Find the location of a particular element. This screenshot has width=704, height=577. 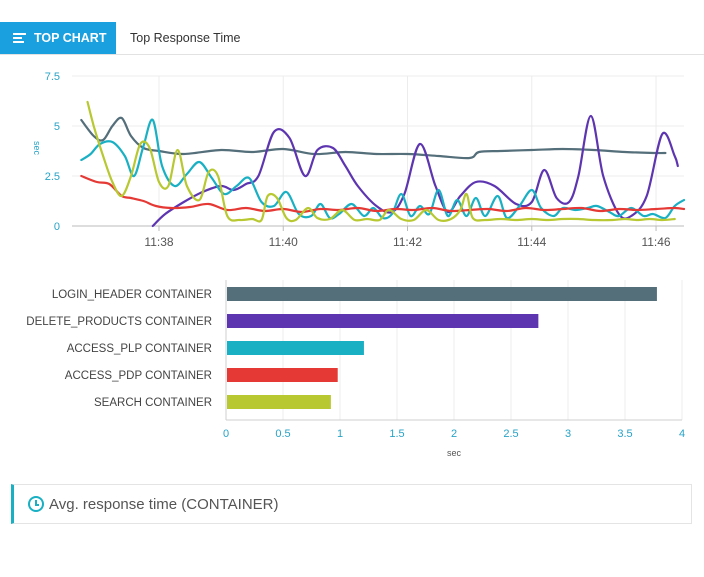

x-tick-label: 0 is located at coordinates (226, 434).